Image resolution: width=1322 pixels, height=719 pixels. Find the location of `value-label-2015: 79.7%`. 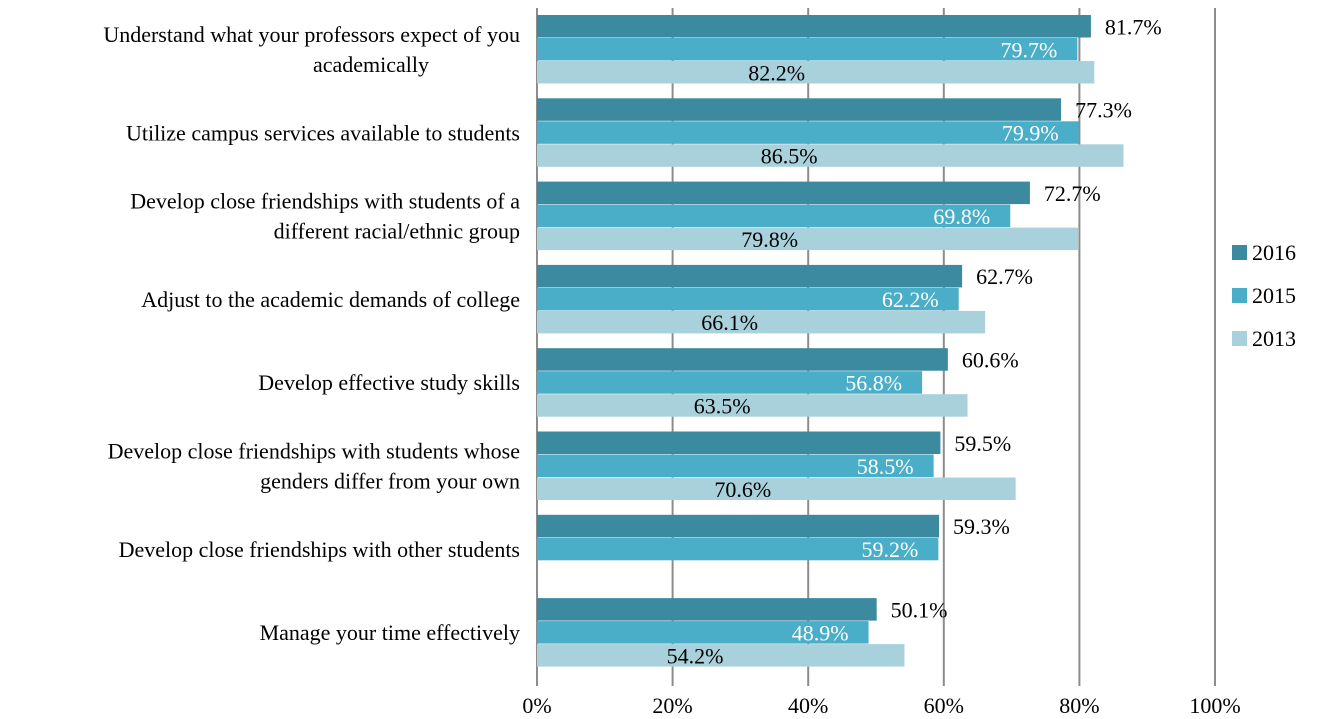

value-label-2015: 79.7% is located at coordinates (1029, 49).